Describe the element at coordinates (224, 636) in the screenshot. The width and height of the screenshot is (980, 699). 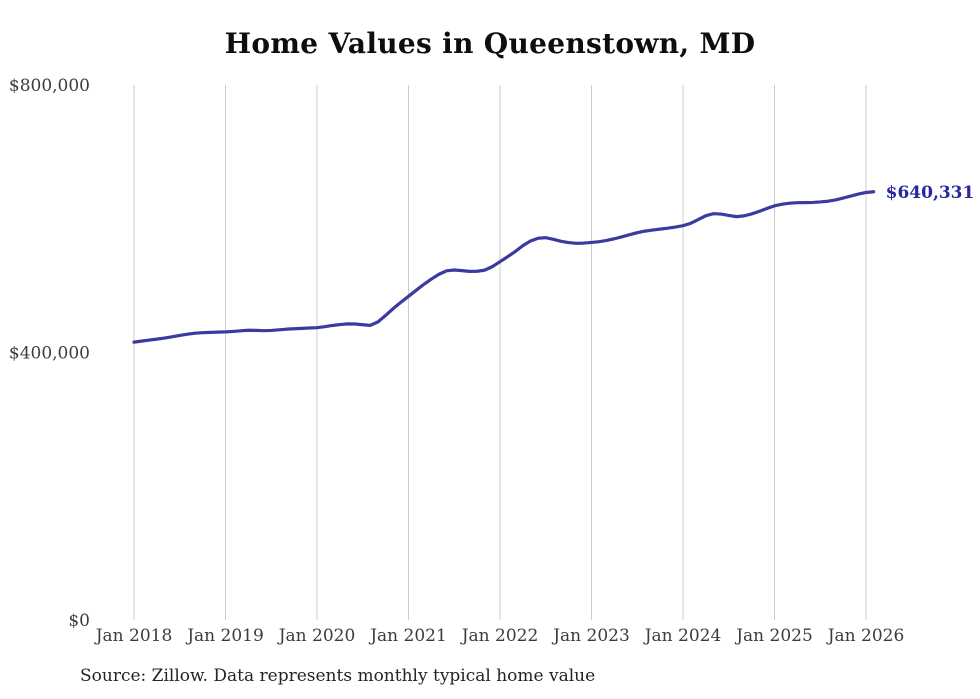
I see `x-tick-label: Jan 2019` at that location.